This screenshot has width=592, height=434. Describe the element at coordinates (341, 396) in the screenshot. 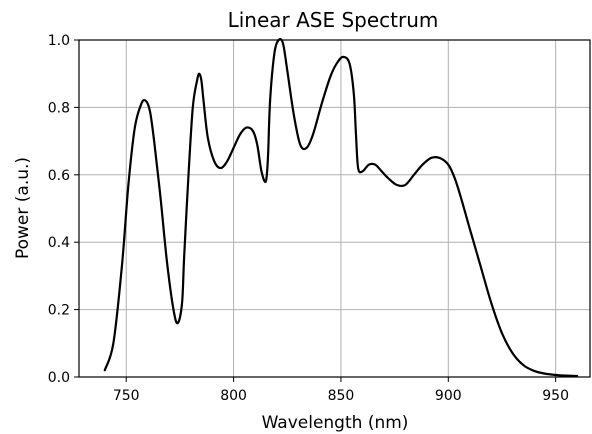

I see `x-tick-label: 850` at that location.